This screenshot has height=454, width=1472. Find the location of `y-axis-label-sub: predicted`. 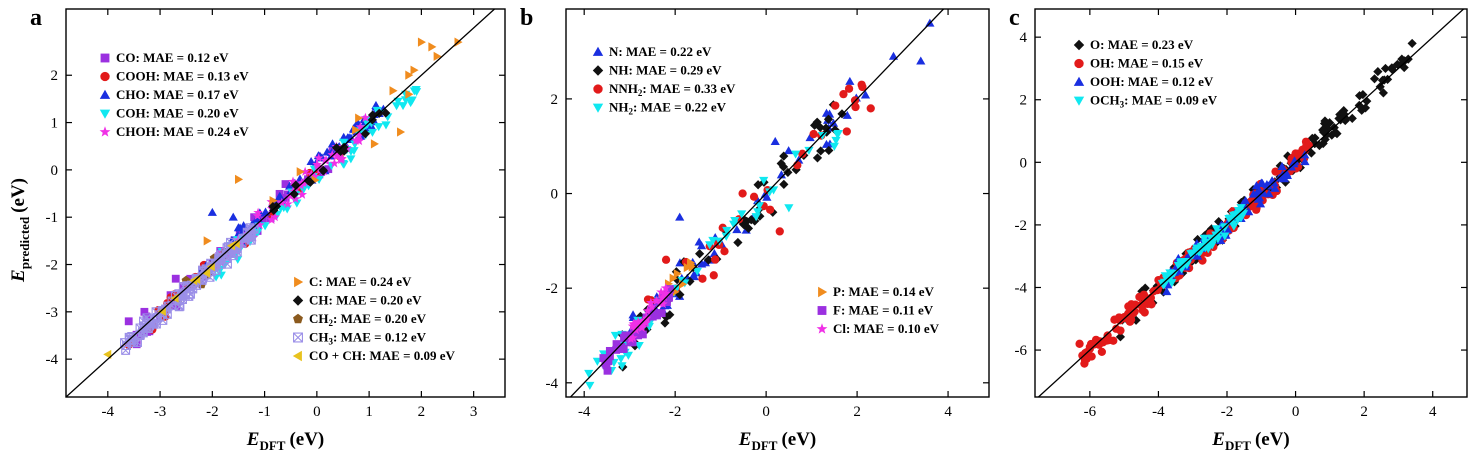

y-axis-label-sub: predicted is located at coordinates (24, 242).